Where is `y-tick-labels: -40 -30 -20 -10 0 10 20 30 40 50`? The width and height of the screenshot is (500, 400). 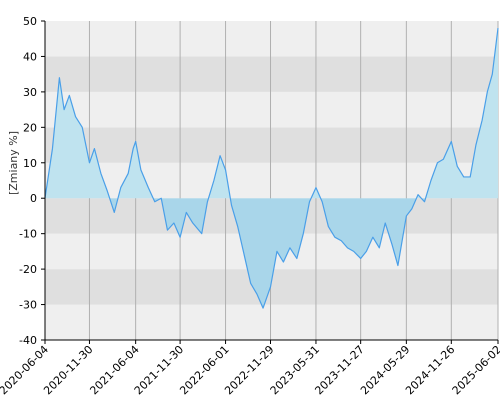
y-tick-labels: -40 -30 -20 -10 0 10 20 30 40 50 is located at coordinates (28, 181).